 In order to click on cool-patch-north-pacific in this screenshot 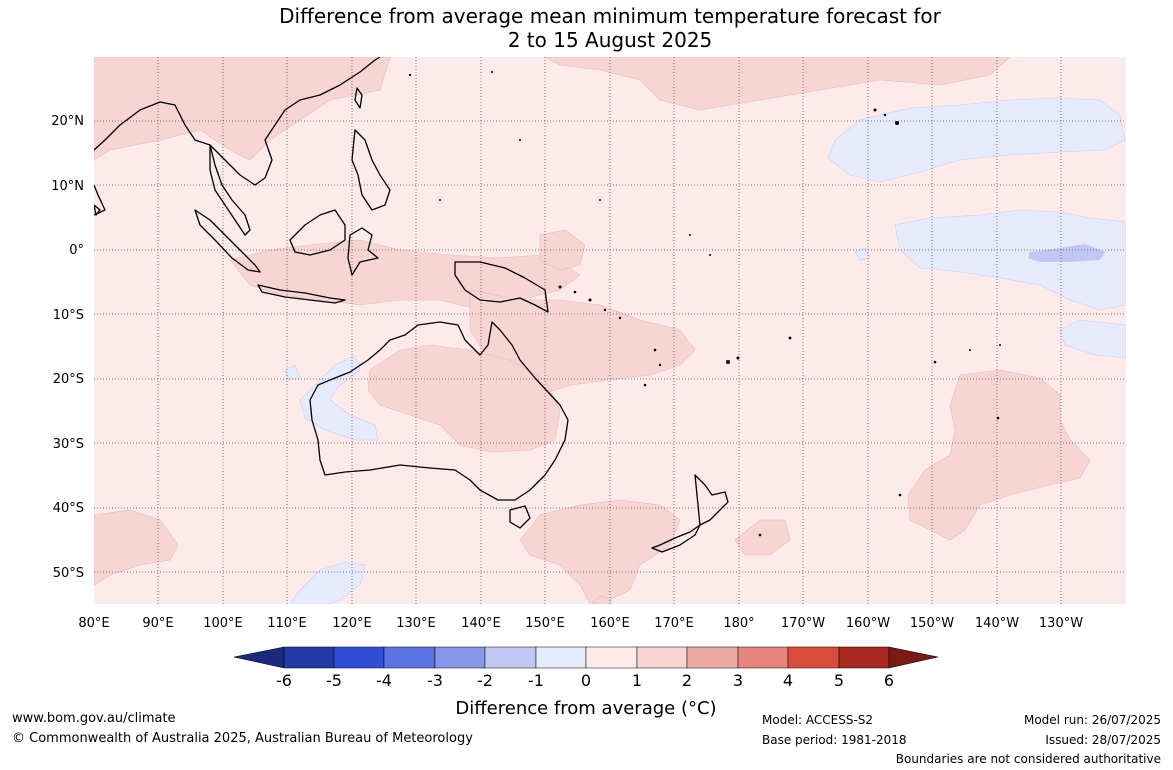, I will do `click(976, 140)`.